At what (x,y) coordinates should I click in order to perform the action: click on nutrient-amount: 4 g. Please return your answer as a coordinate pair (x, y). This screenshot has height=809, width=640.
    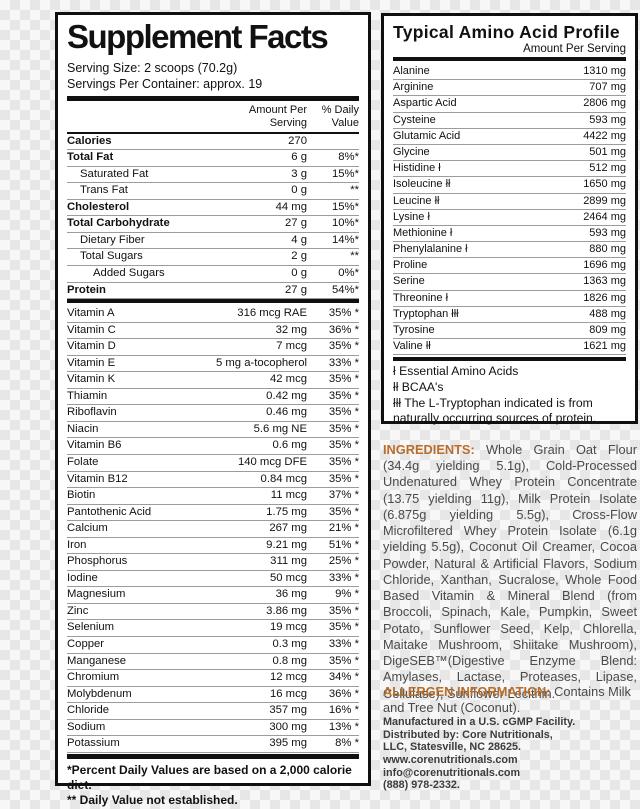
    Looking at the image, I should click on (299, 239).